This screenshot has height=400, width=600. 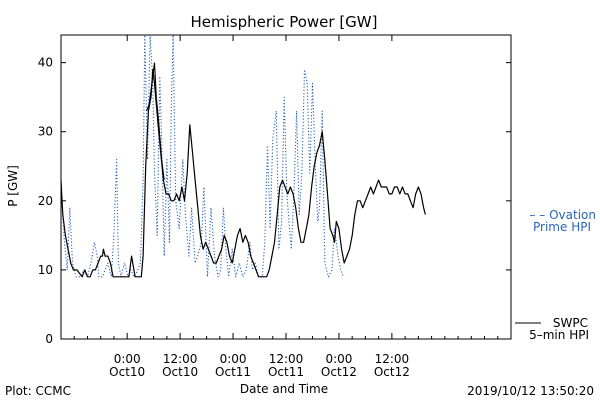 I want to click on y-tick-label: 0, so click(x=49, y=339).